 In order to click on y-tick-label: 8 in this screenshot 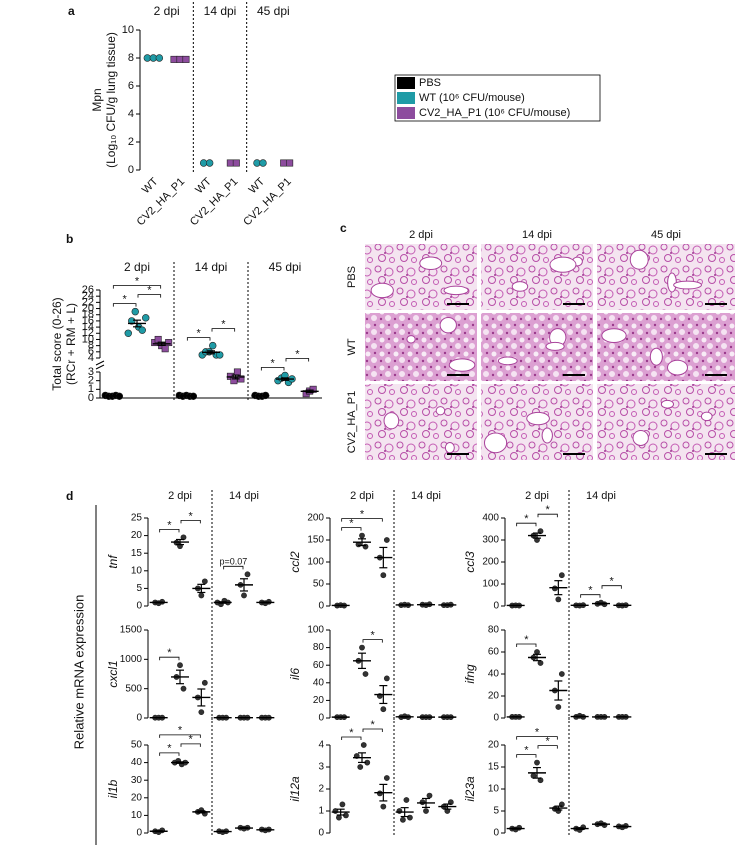, I will do `click(131, 58)`.